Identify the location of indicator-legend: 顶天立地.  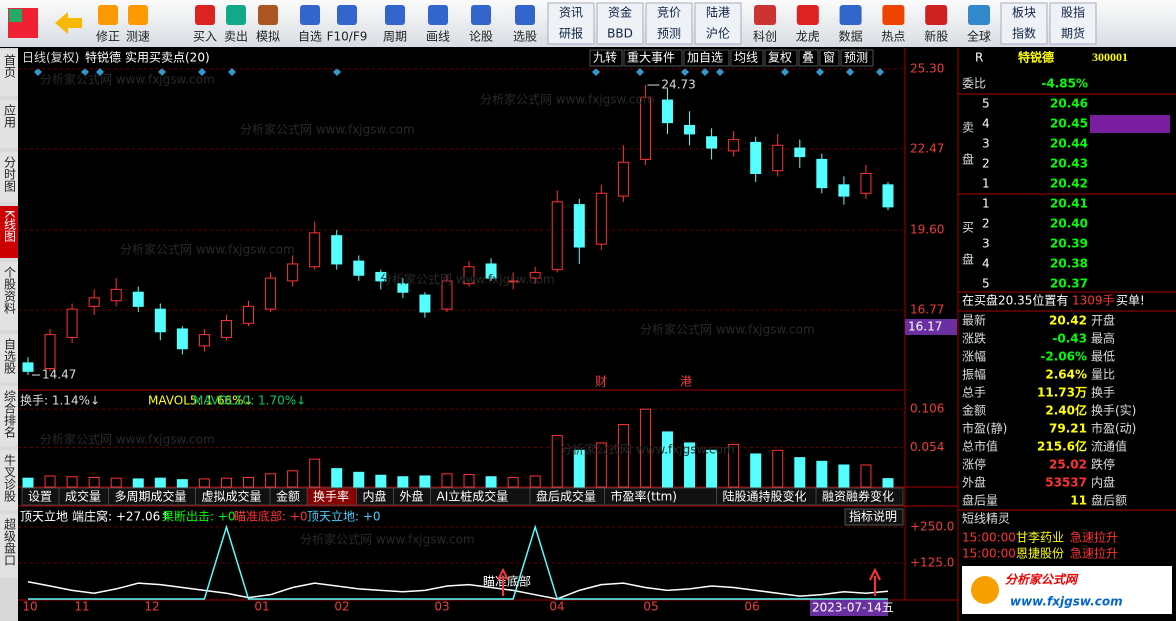
(44, 516).